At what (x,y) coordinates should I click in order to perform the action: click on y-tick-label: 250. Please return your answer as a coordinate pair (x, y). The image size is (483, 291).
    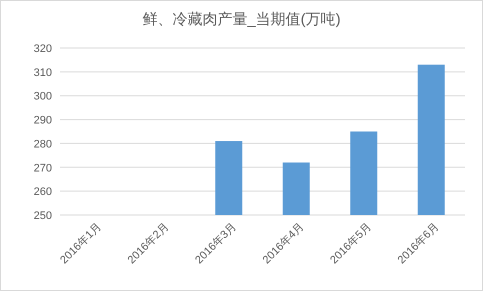
    Looking at the image, I should click on (43, 216).